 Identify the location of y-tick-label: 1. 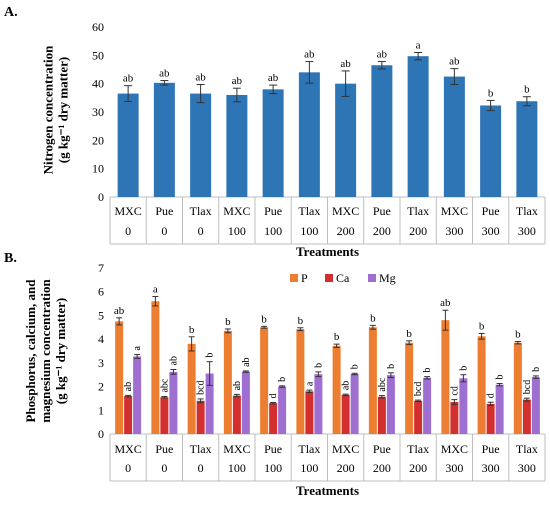
(101, 410).